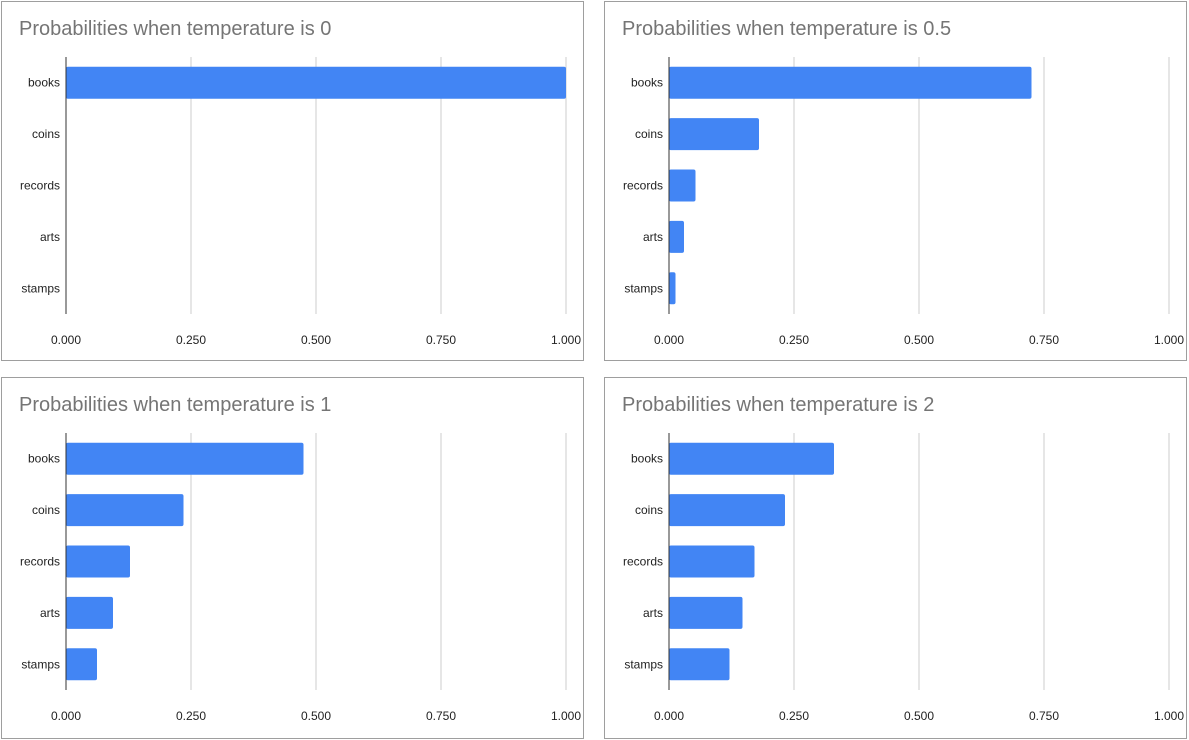  What do you see at coordinates (175, 405) in the screenshot?
I see `chart-title: Probabilities when temperature is 1` at bounding box center [175, 405].